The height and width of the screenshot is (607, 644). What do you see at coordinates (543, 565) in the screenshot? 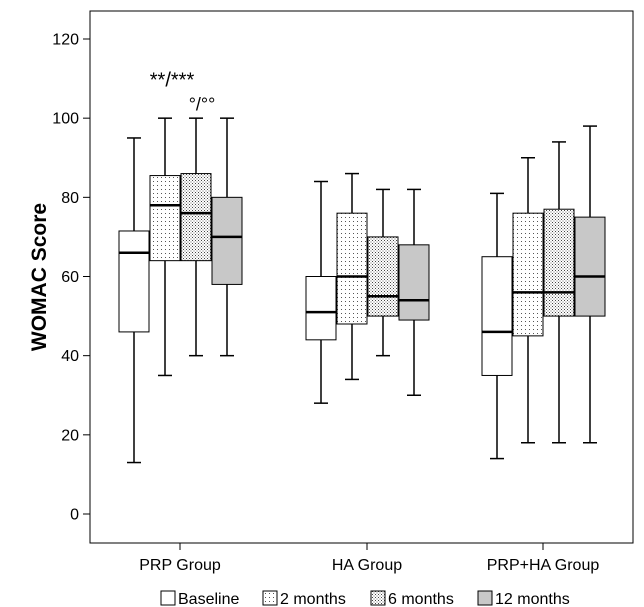
I see `category-label: PRP+HA Group` at bounding box center [543, 565].